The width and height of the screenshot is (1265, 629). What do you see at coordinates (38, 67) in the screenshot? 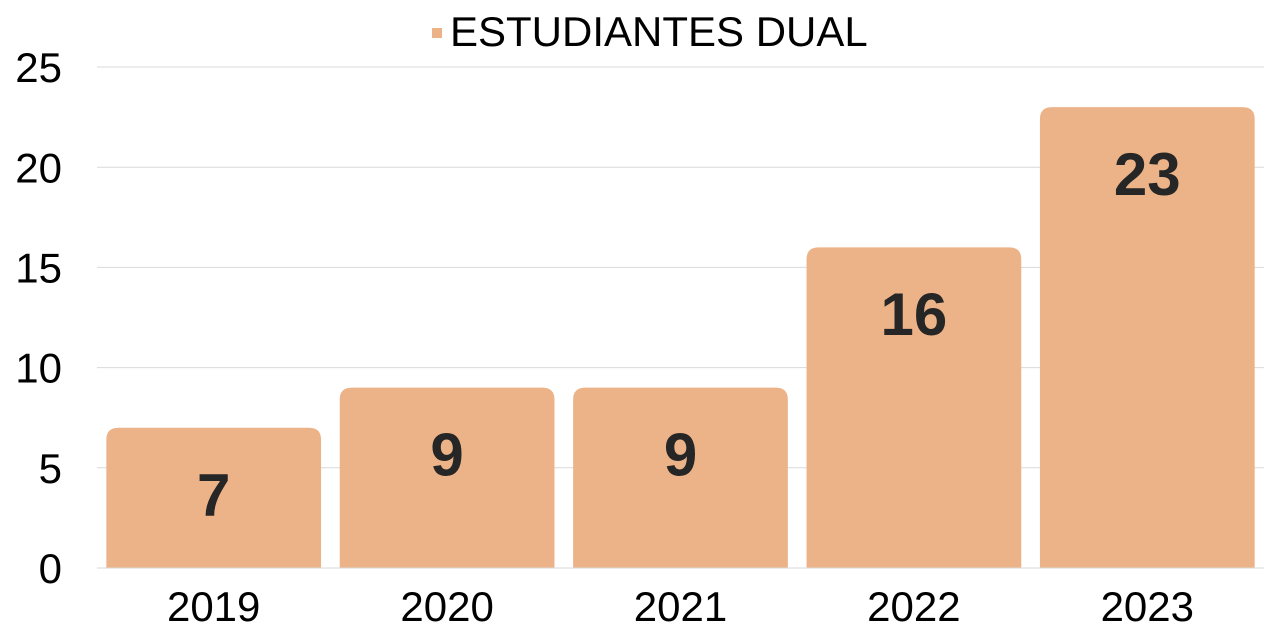
I see `y-tick-label: 25` at bounding box center [38, 67].